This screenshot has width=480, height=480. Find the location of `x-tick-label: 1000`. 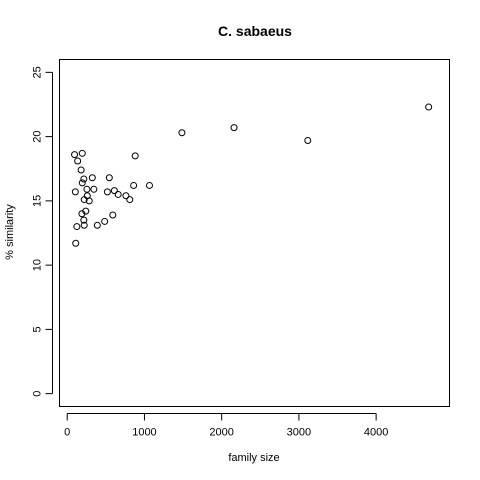

x-tick-label: 1000 is located at coordinates (144, 433).